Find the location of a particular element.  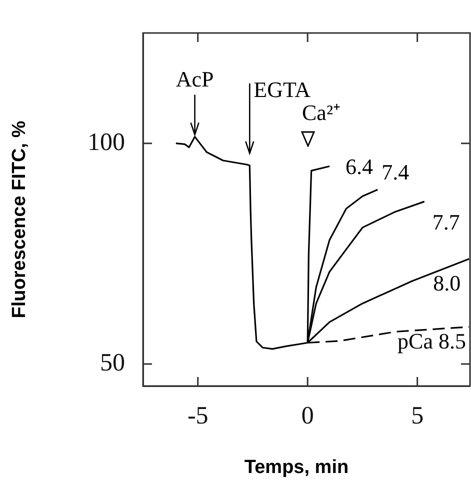

x-tick-label: 5 is located at coordinates (417, 416).